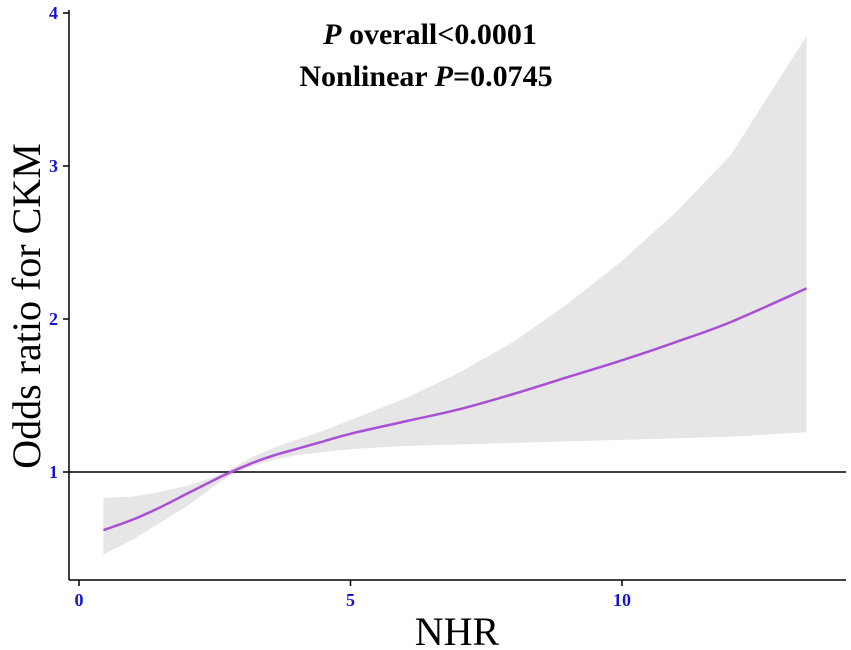 The height and width of the screenshot is (650, 851). I want to click on p-overall-annotation: P overall<0.0001, so click(429, 34).